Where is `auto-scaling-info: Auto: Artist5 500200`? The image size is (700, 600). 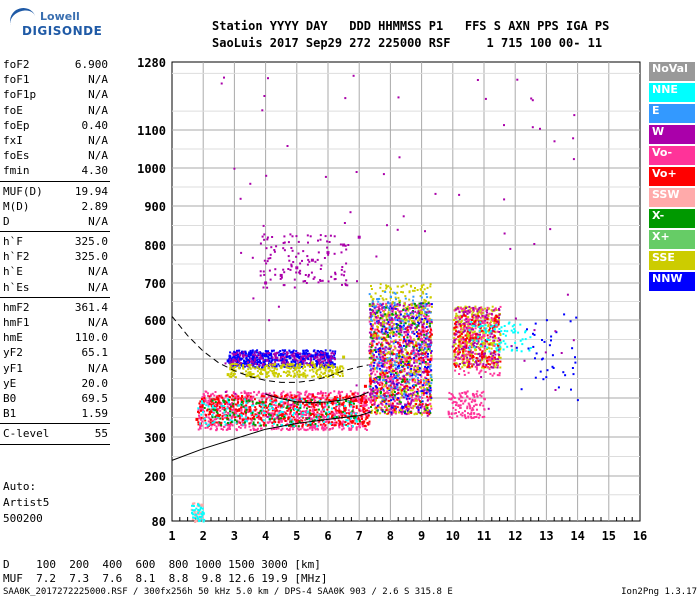 auto-scaling-info: Auto: Artist5 500200 is located at coordinates (26, 503).